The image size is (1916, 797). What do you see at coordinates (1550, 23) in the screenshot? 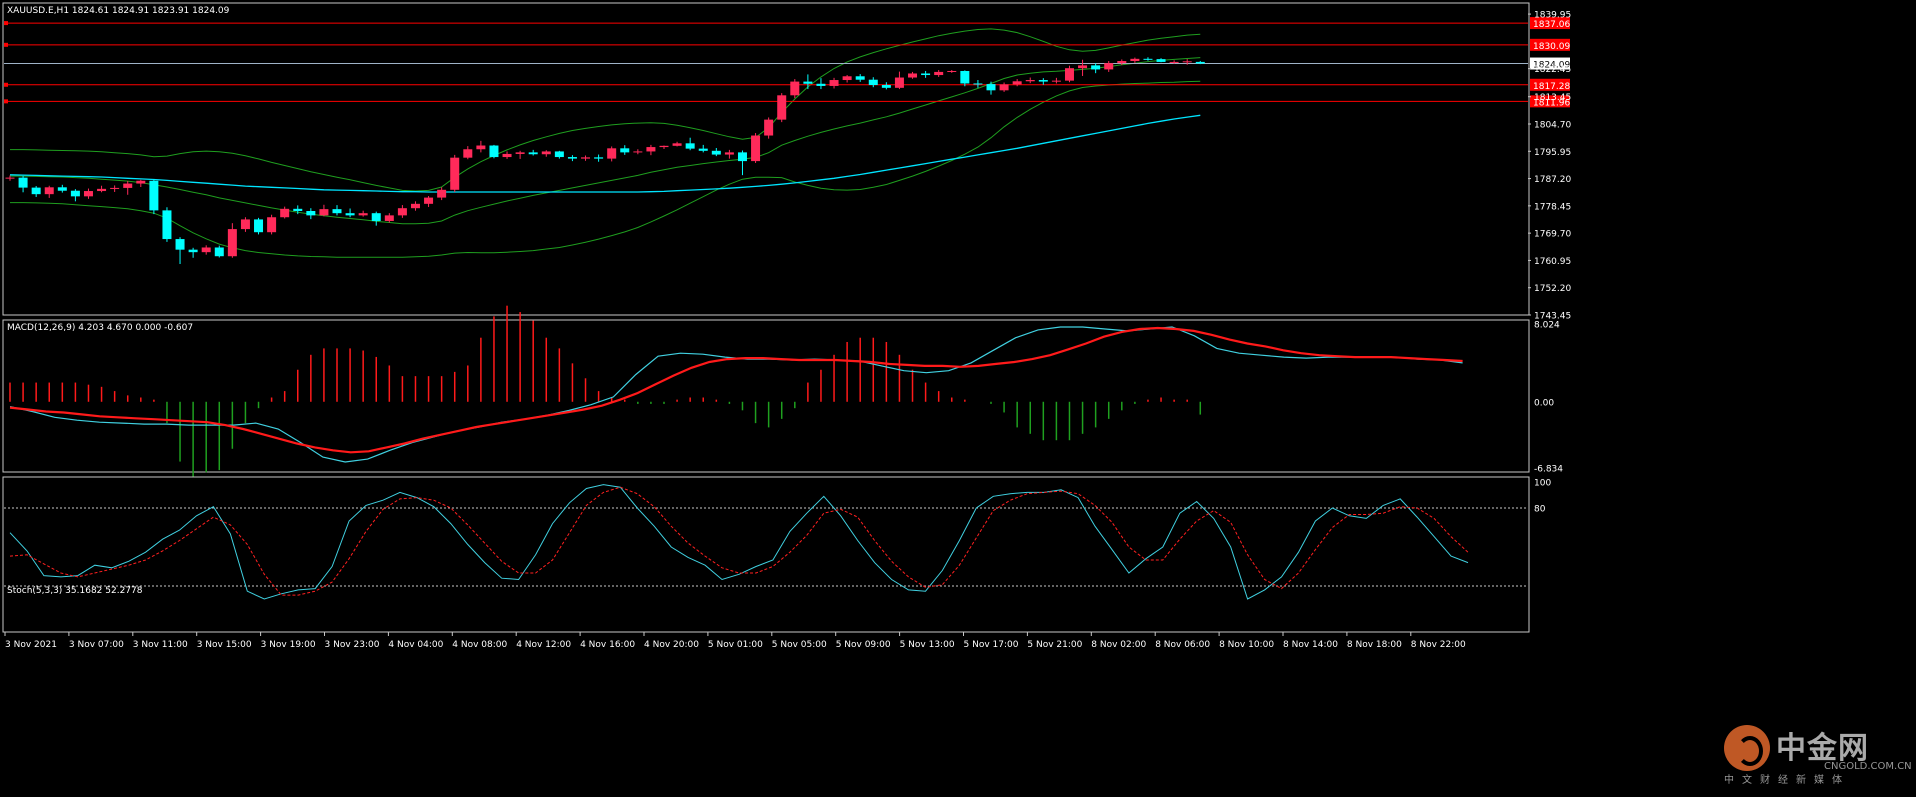
I see `price-label-box` at bounding box center [1550, 23].